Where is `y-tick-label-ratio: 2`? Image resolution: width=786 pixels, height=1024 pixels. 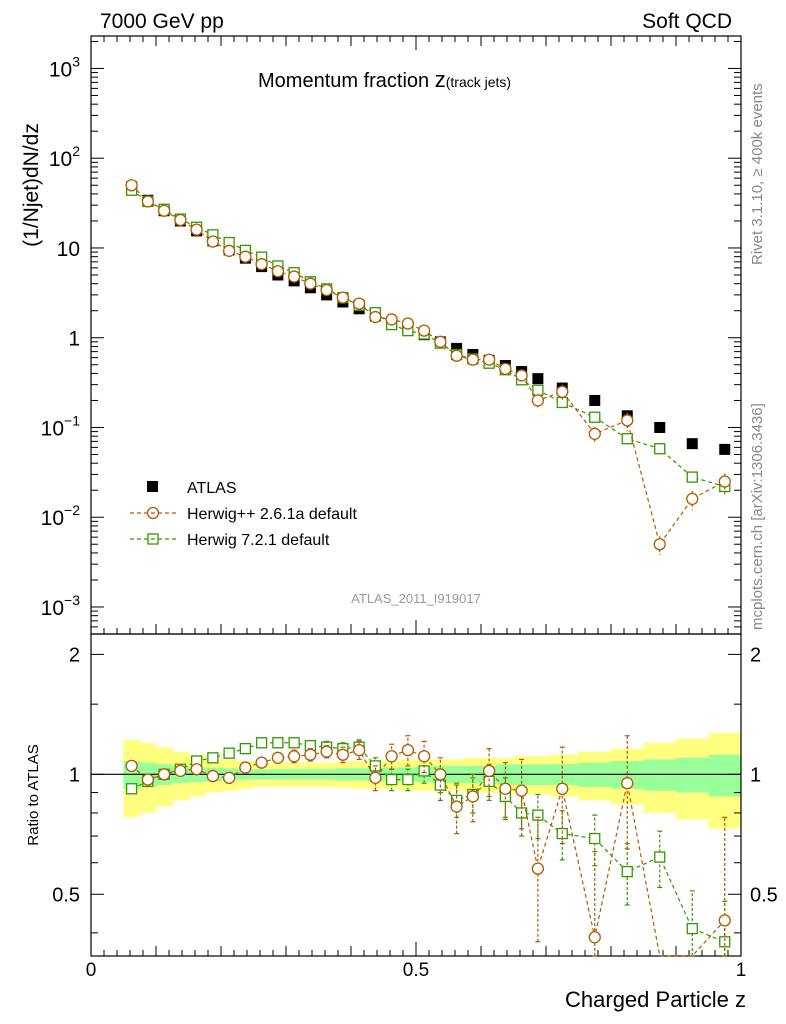 y-tick-label-ratio: 2 is located at coordinates (74, 655).